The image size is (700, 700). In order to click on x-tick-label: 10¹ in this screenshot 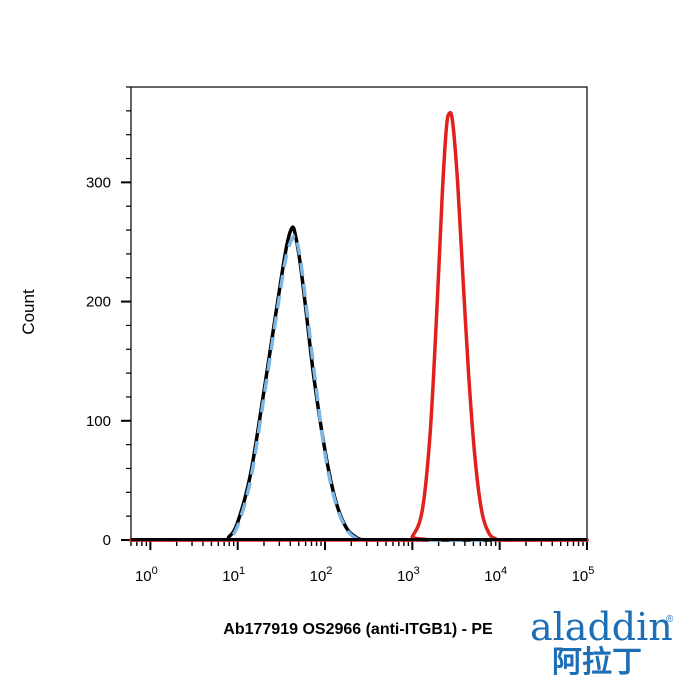, I will do `click(233, 575)`.